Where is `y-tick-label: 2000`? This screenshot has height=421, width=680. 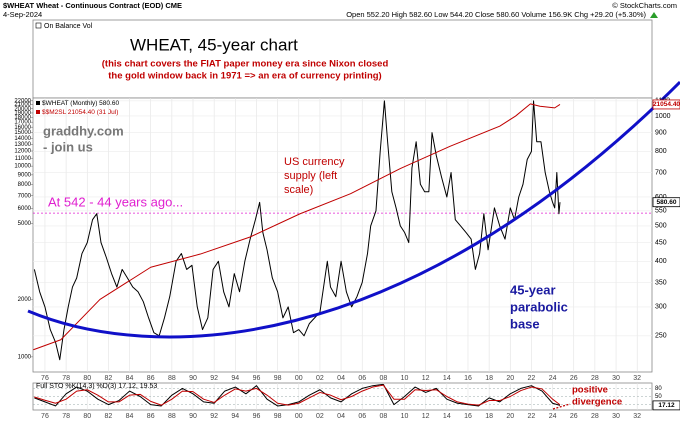 y-tick-label: 2000 is located at coordinates (25, 300).